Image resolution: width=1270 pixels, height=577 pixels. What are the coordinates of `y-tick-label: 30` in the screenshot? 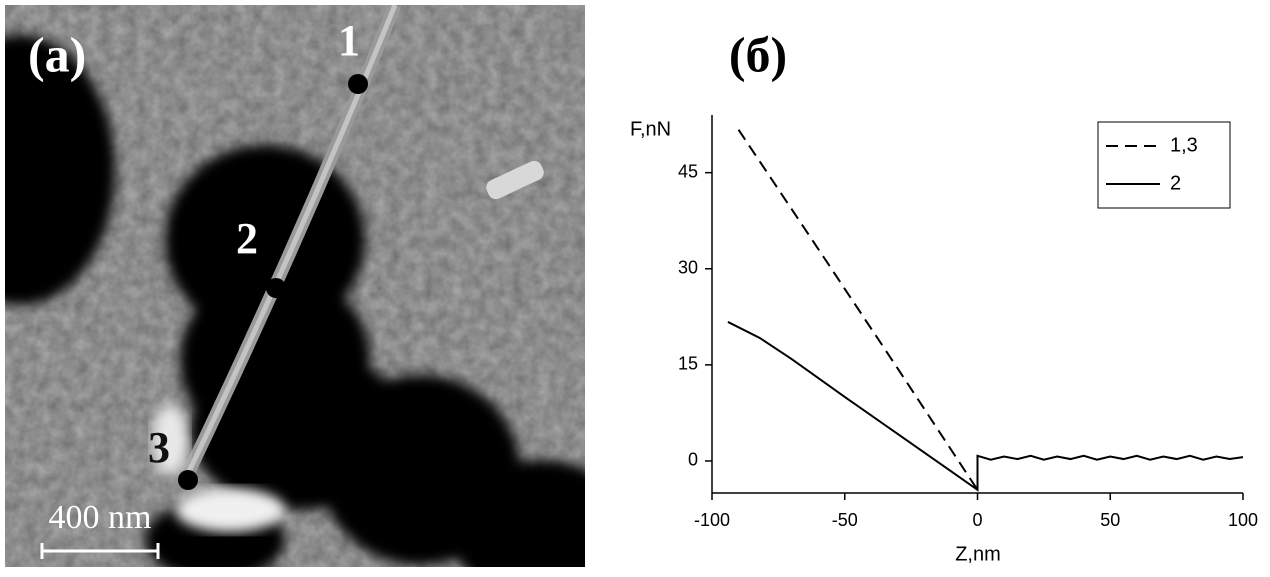 It's located at (688, 268).